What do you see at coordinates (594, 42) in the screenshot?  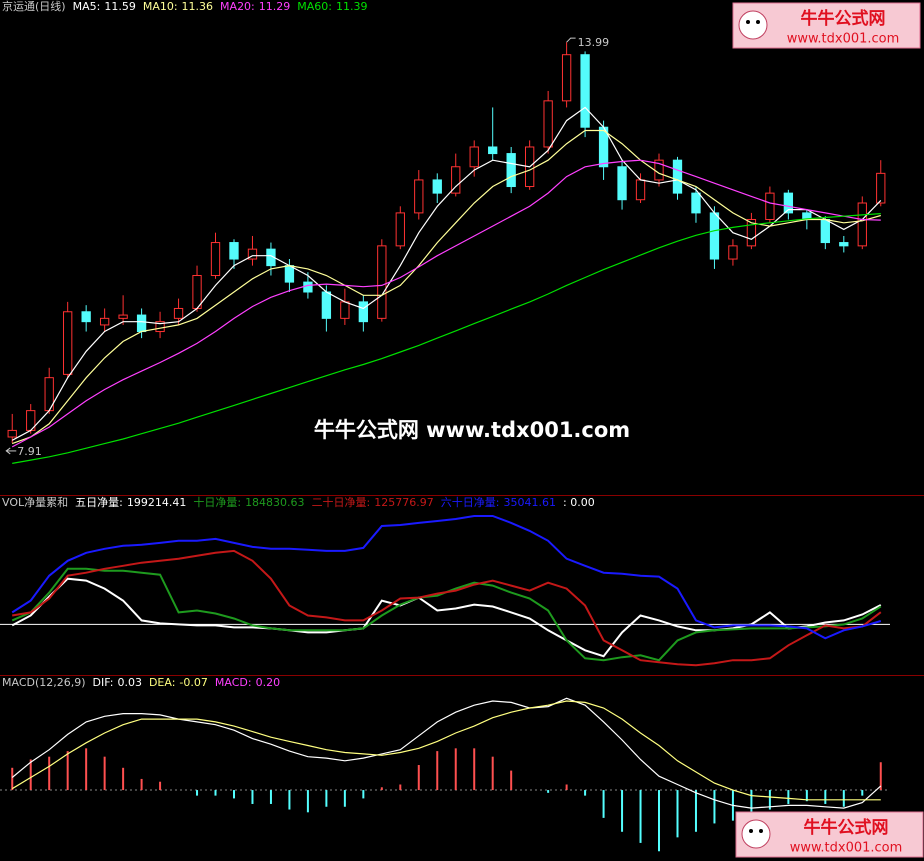 I see `high-annotation: 13.99` at bounding box center [594, 42].